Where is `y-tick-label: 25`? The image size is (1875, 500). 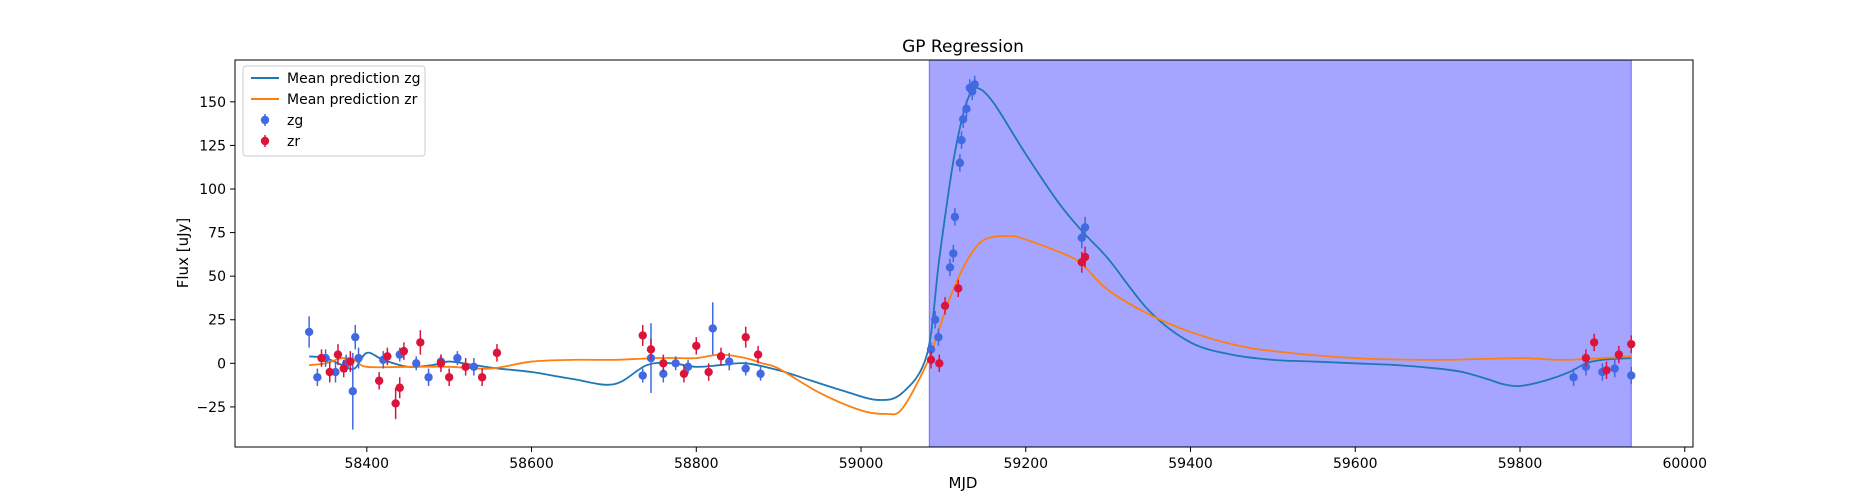
y-tick-label: 25 is located at coordinates (217, 321).